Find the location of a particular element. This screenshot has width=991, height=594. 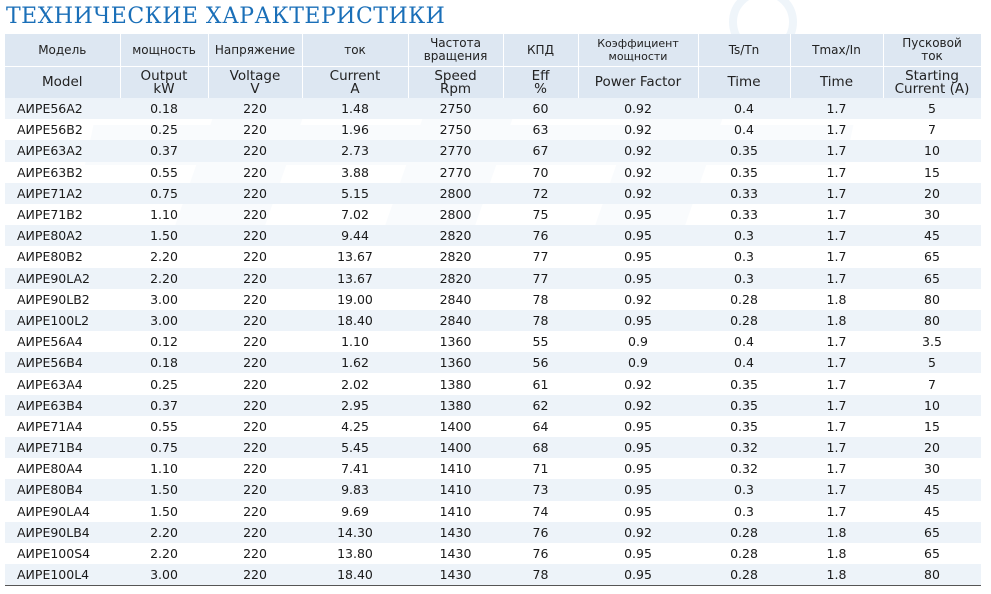

cell-ts-tn: 0.35 is located at coordinates (744, 384).